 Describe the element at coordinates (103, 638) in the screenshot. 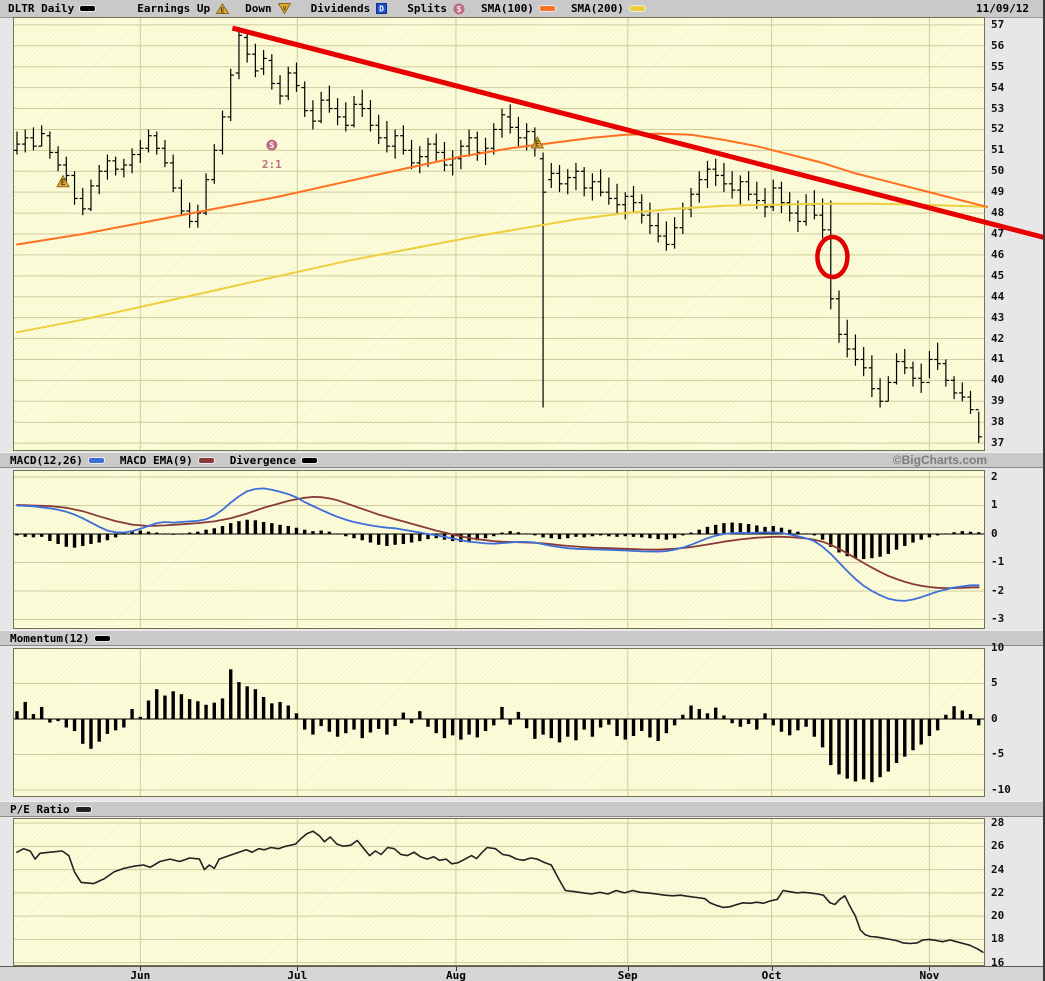

I see `momentum-swatch` at that location.